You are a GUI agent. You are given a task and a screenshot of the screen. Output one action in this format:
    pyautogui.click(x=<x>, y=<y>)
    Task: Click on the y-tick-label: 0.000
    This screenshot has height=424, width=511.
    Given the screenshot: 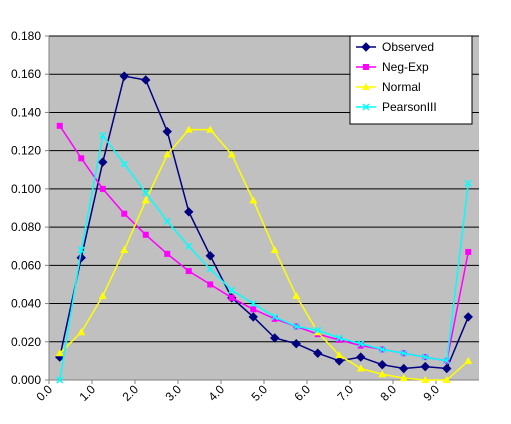 What is the action you would take?
    pyautogui.click(x=26, y=380)
    